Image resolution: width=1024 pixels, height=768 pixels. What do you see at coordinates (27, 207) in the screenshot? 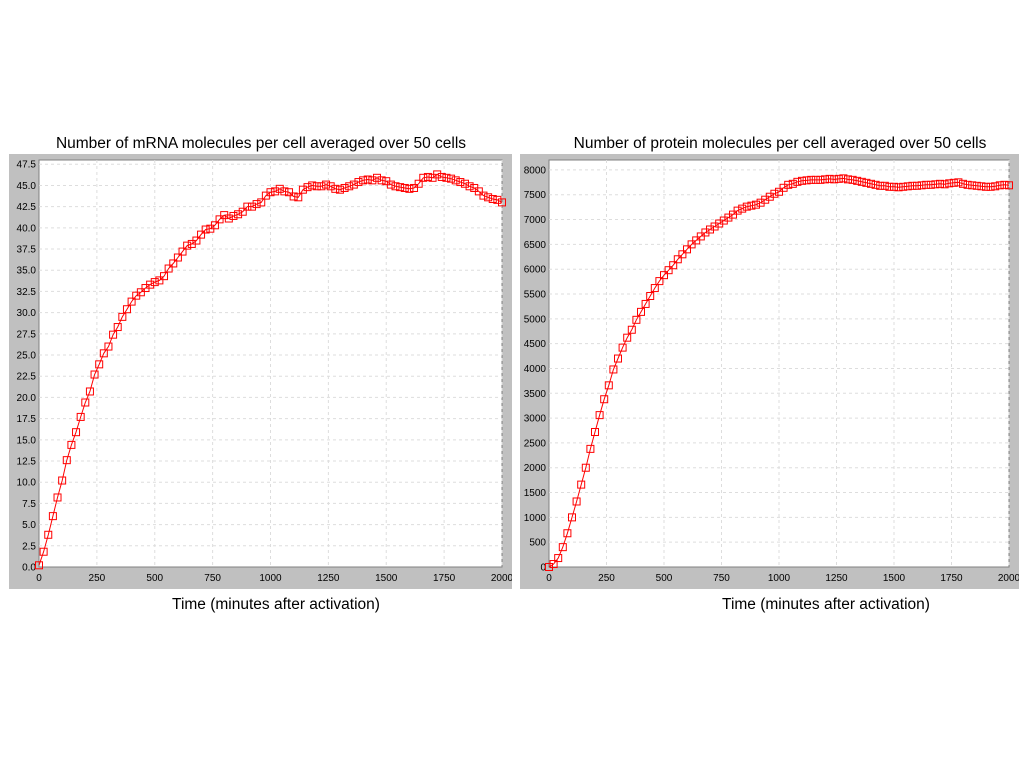
I see `mrna-y-tick-label: 42.5` at bounding box center [27, 207].